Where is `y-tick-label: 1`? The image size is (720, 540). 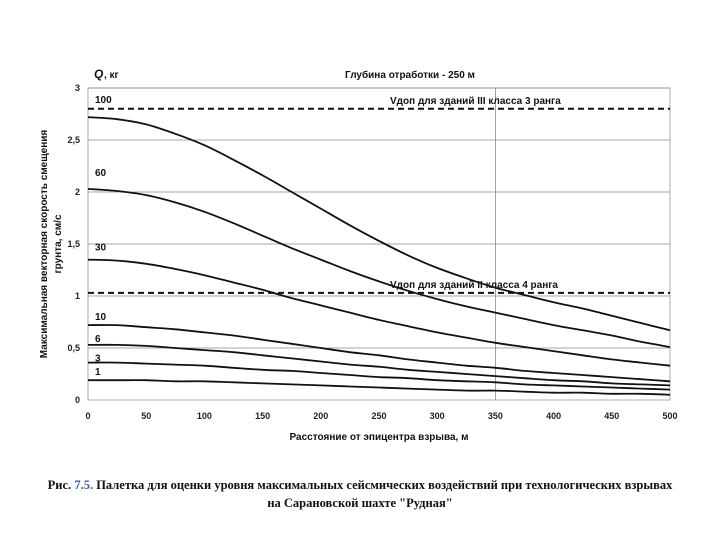 y-tick-label: 1 is located at coordinates (77, 296).